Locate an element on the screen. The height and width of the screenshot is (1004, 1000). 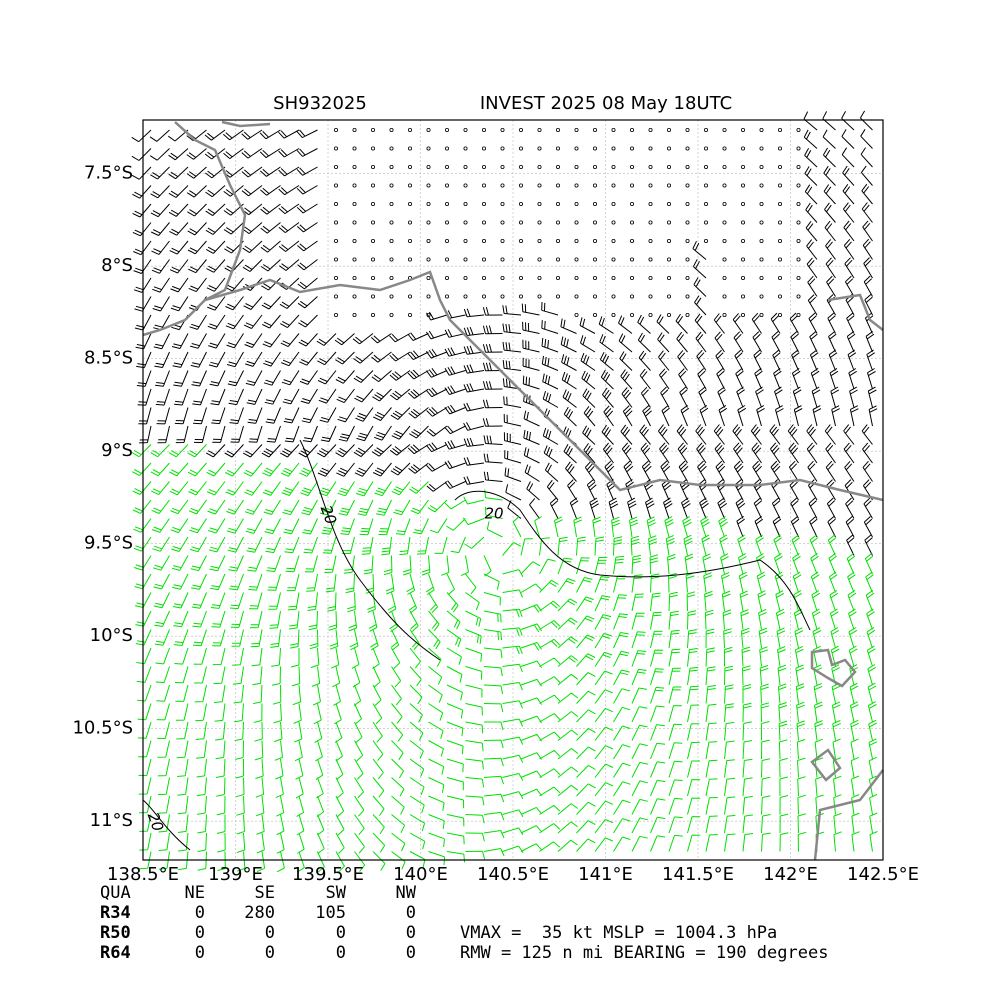
y-tick-label: 9.5°S is located at coordinates (108, 543).